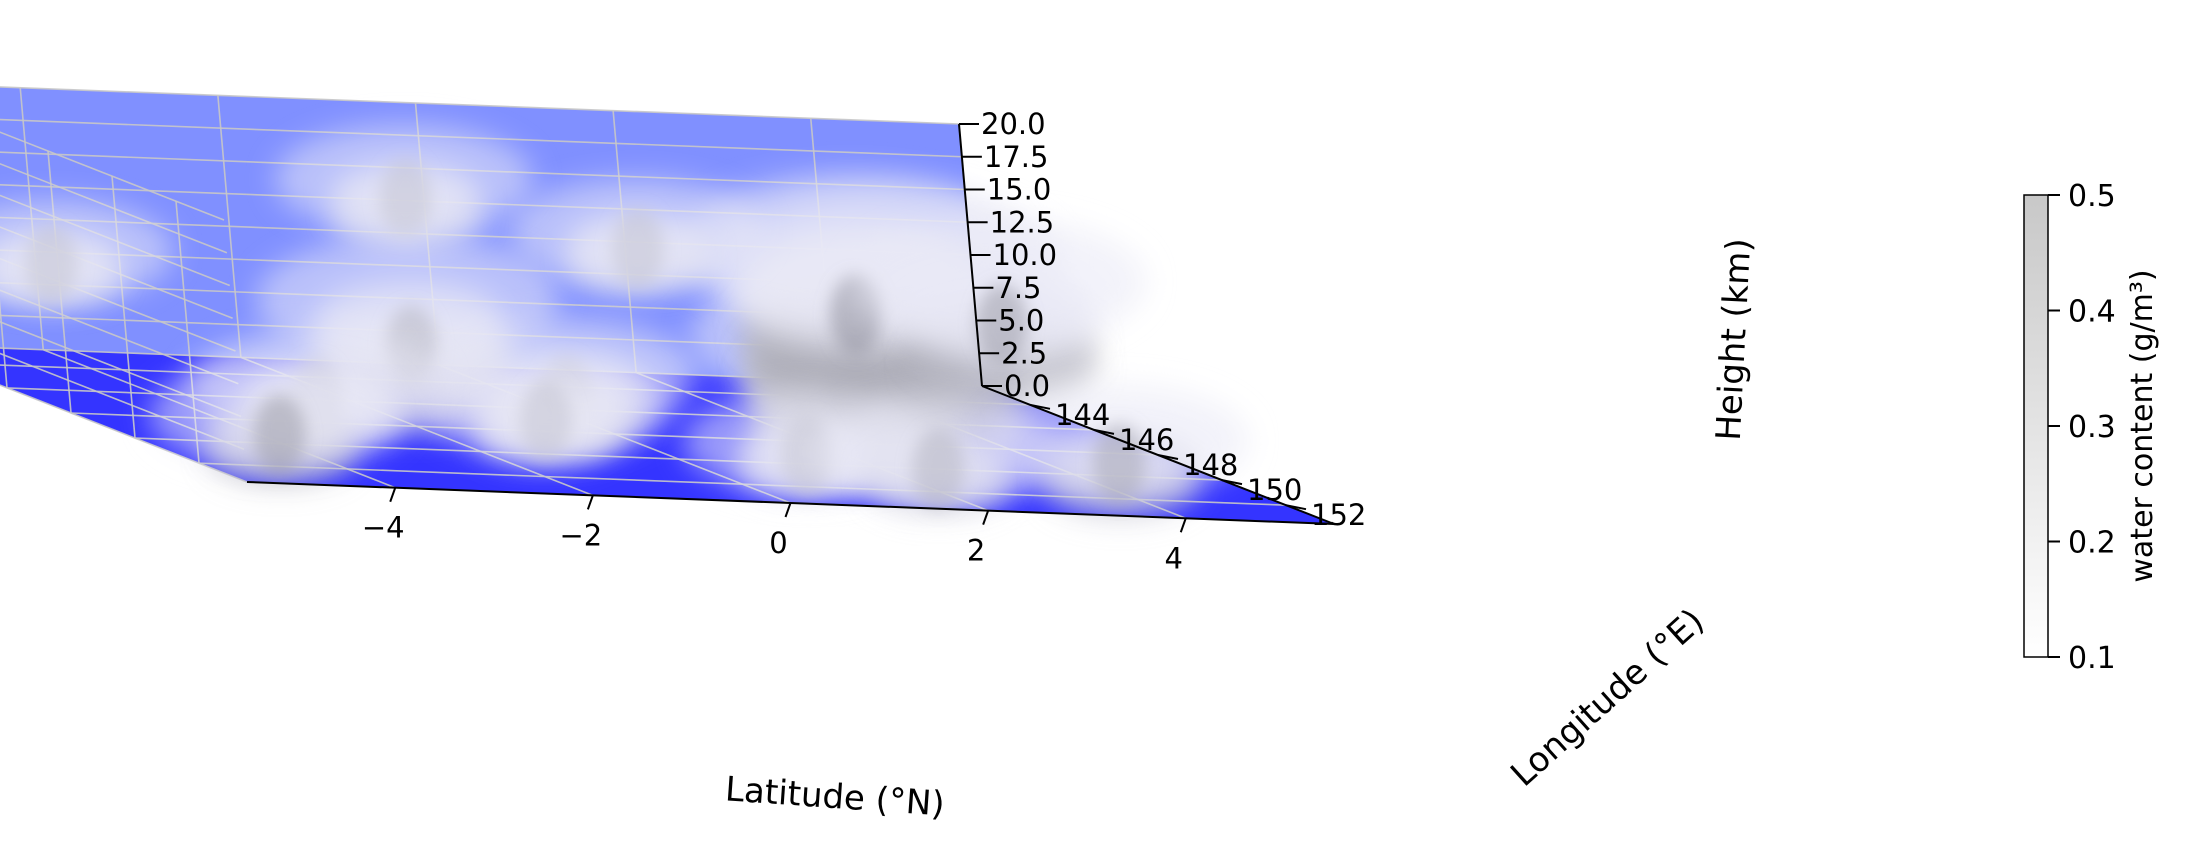  What do you see at coordinates (383, 528) in the screenshot?
I see `x-tick-label: −4` at bounding box center [383, 528].